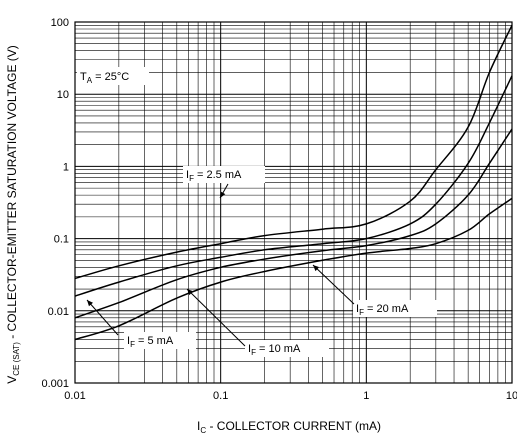  I want to click on label-if-20ma: IF = 20 mA, so click(374, 290).